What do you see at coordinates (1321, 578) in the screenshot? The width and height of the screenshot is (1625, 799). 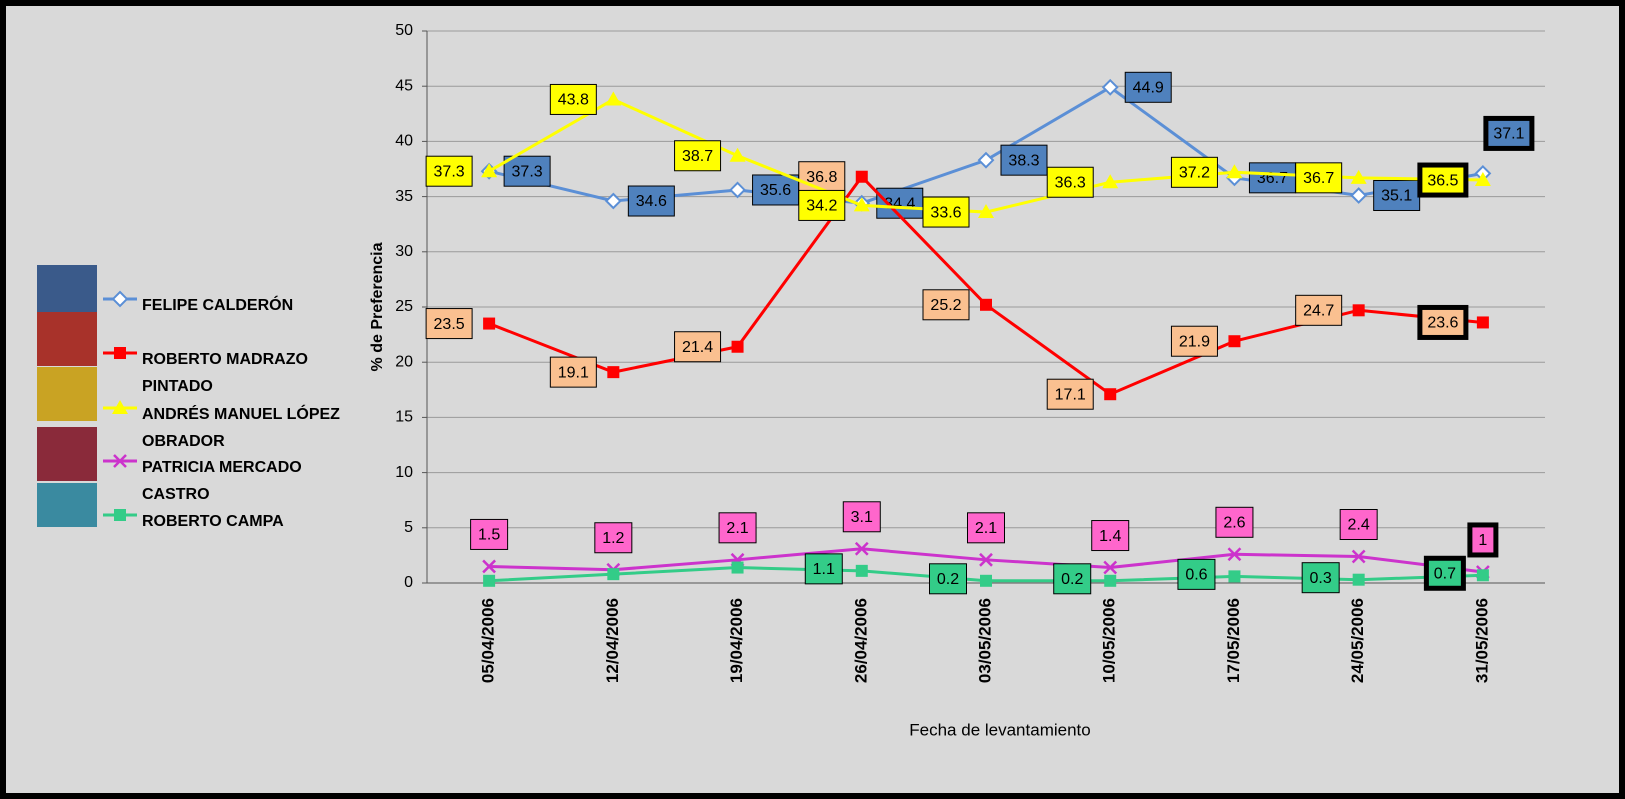 I see `value-label: 0.3` at bounding box center [1321, 578].